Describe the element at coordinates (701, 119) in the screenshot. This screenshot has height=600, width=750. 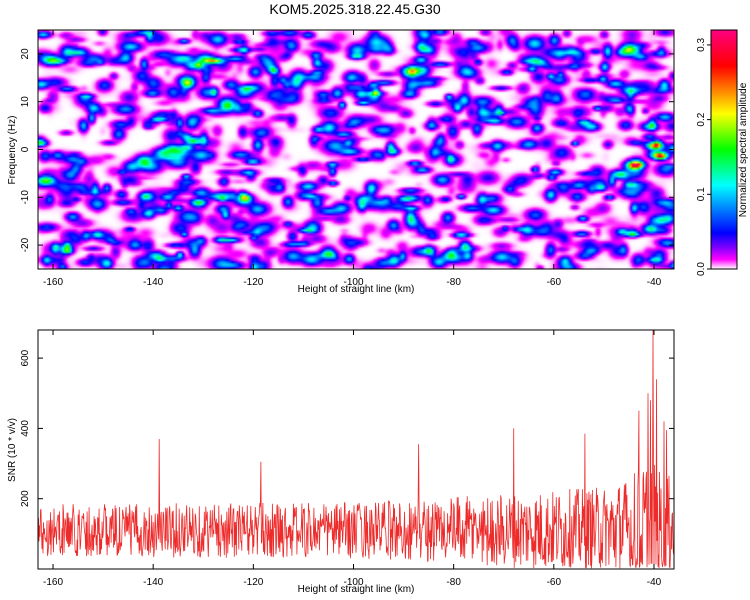
I see `colorbar-tick-label: 0.2` at that location.